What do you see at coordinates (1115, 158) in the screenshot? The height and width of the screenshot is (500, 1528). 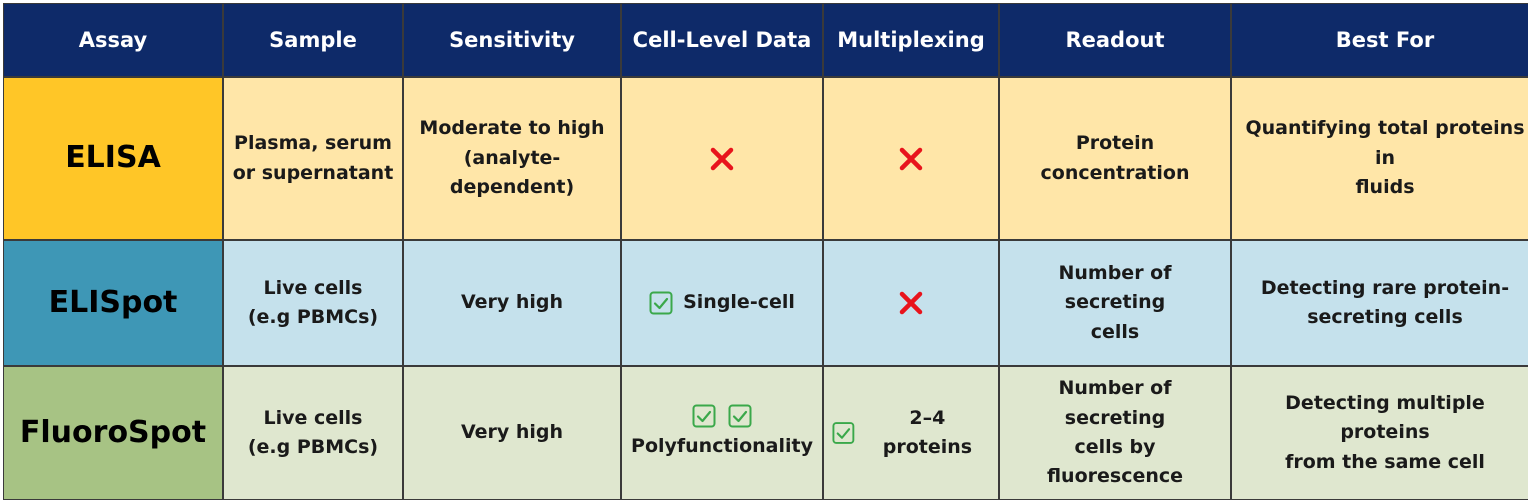 I see `elisa-readout-cell: Protein concentration` at bounding box center [1115, 158].